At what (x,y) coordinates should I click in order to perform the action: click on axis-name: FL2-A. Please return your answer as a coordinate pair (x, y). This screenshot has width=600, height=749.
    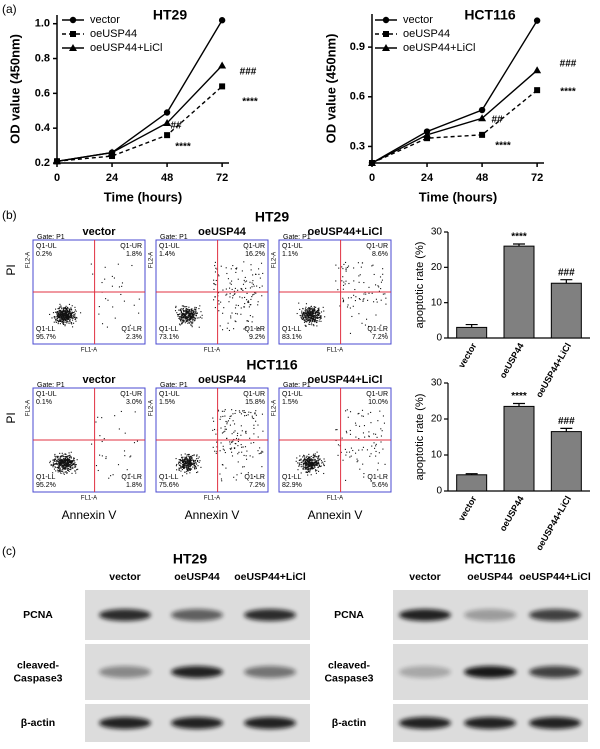
    Looking at the image, I should click on (29, 408).